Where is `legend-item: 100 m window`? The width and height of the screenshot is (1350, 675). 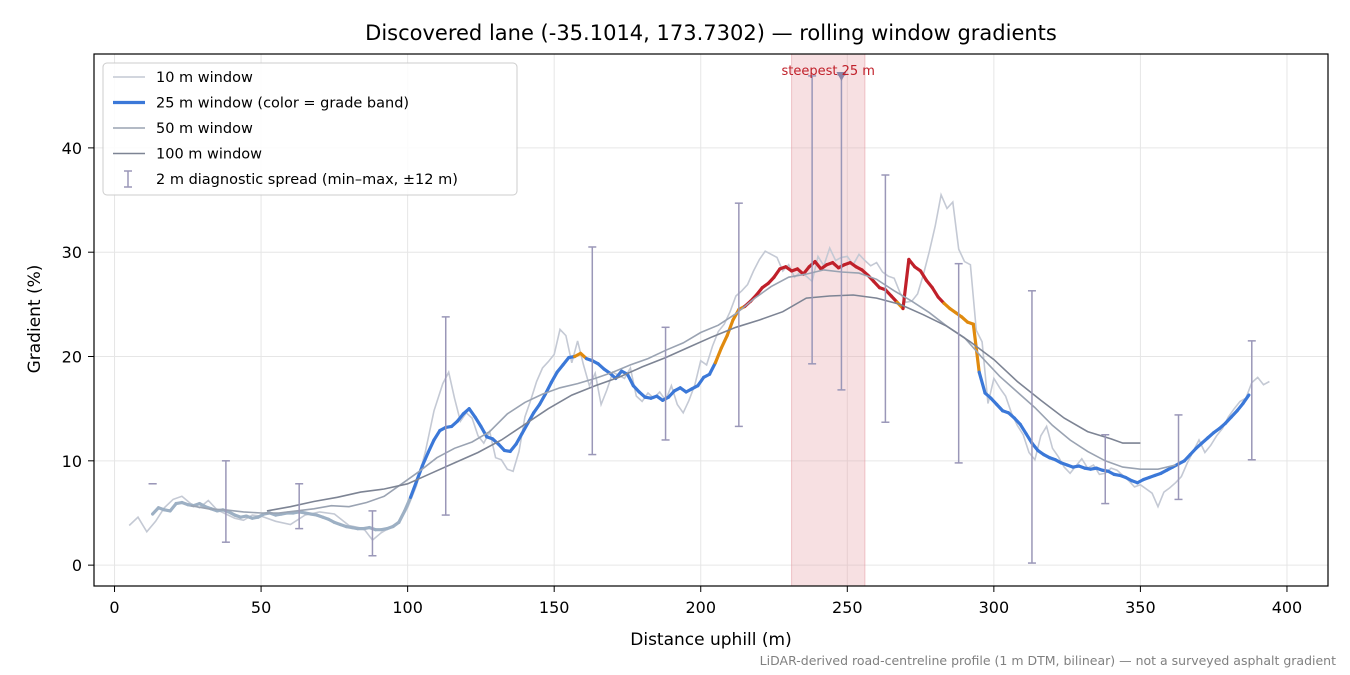 legend-item: 100 m window is located at coordinates (187, 155).